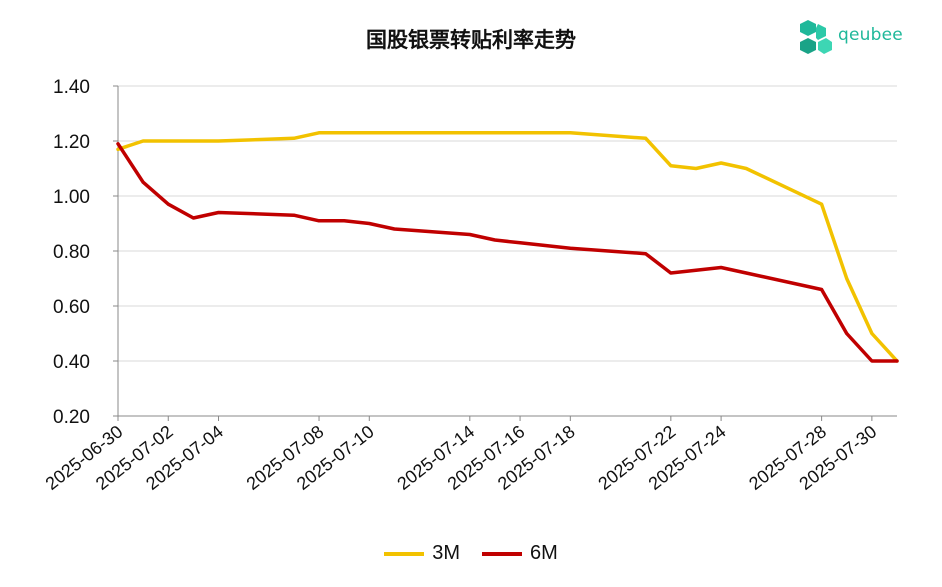 The width and height of the screenshot is (942, 587). I want to click on y-tick-label: 1.40, so click(71, 87).